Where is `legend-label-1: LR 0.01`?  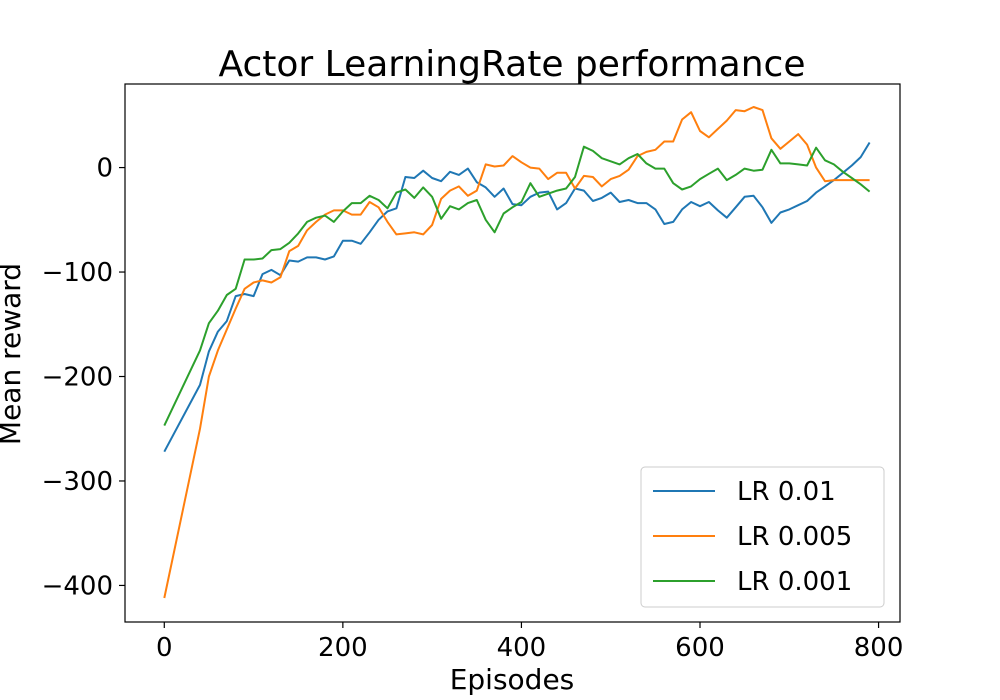
legend-label-1: LR 0.01 is located at coordinates (786, 492).